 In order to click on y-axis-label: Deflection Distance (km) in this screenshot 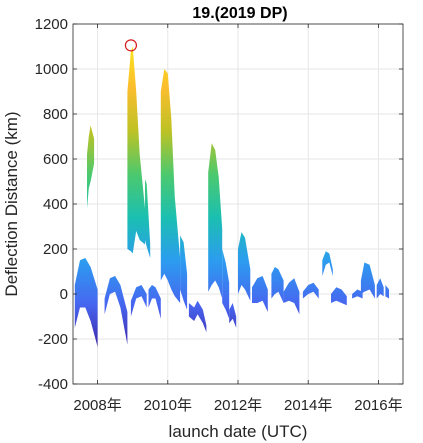, I will do `click(11, 203)`.